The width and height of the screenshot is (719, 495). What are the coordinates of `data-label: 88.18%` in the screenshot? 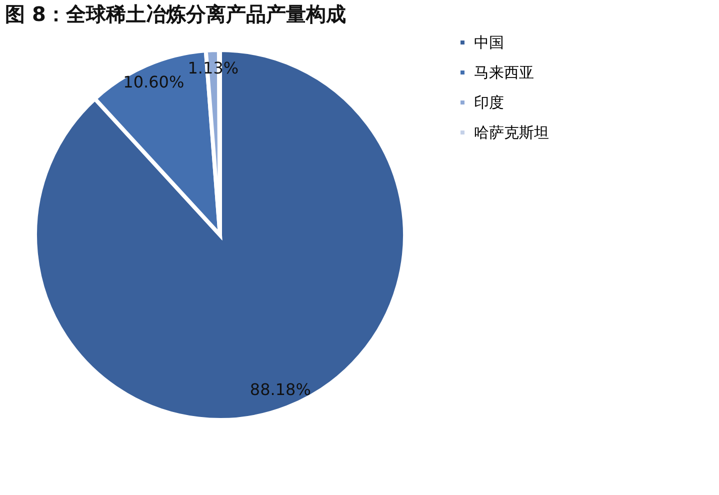 It's located at (280, 390).